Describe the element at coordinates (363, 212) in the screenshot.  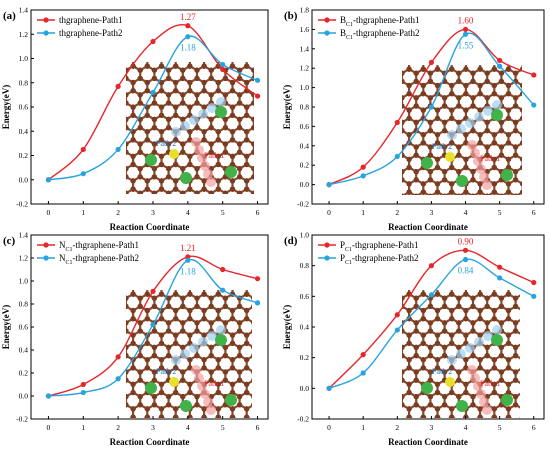
I see `x-tick-label: 1` at that location.